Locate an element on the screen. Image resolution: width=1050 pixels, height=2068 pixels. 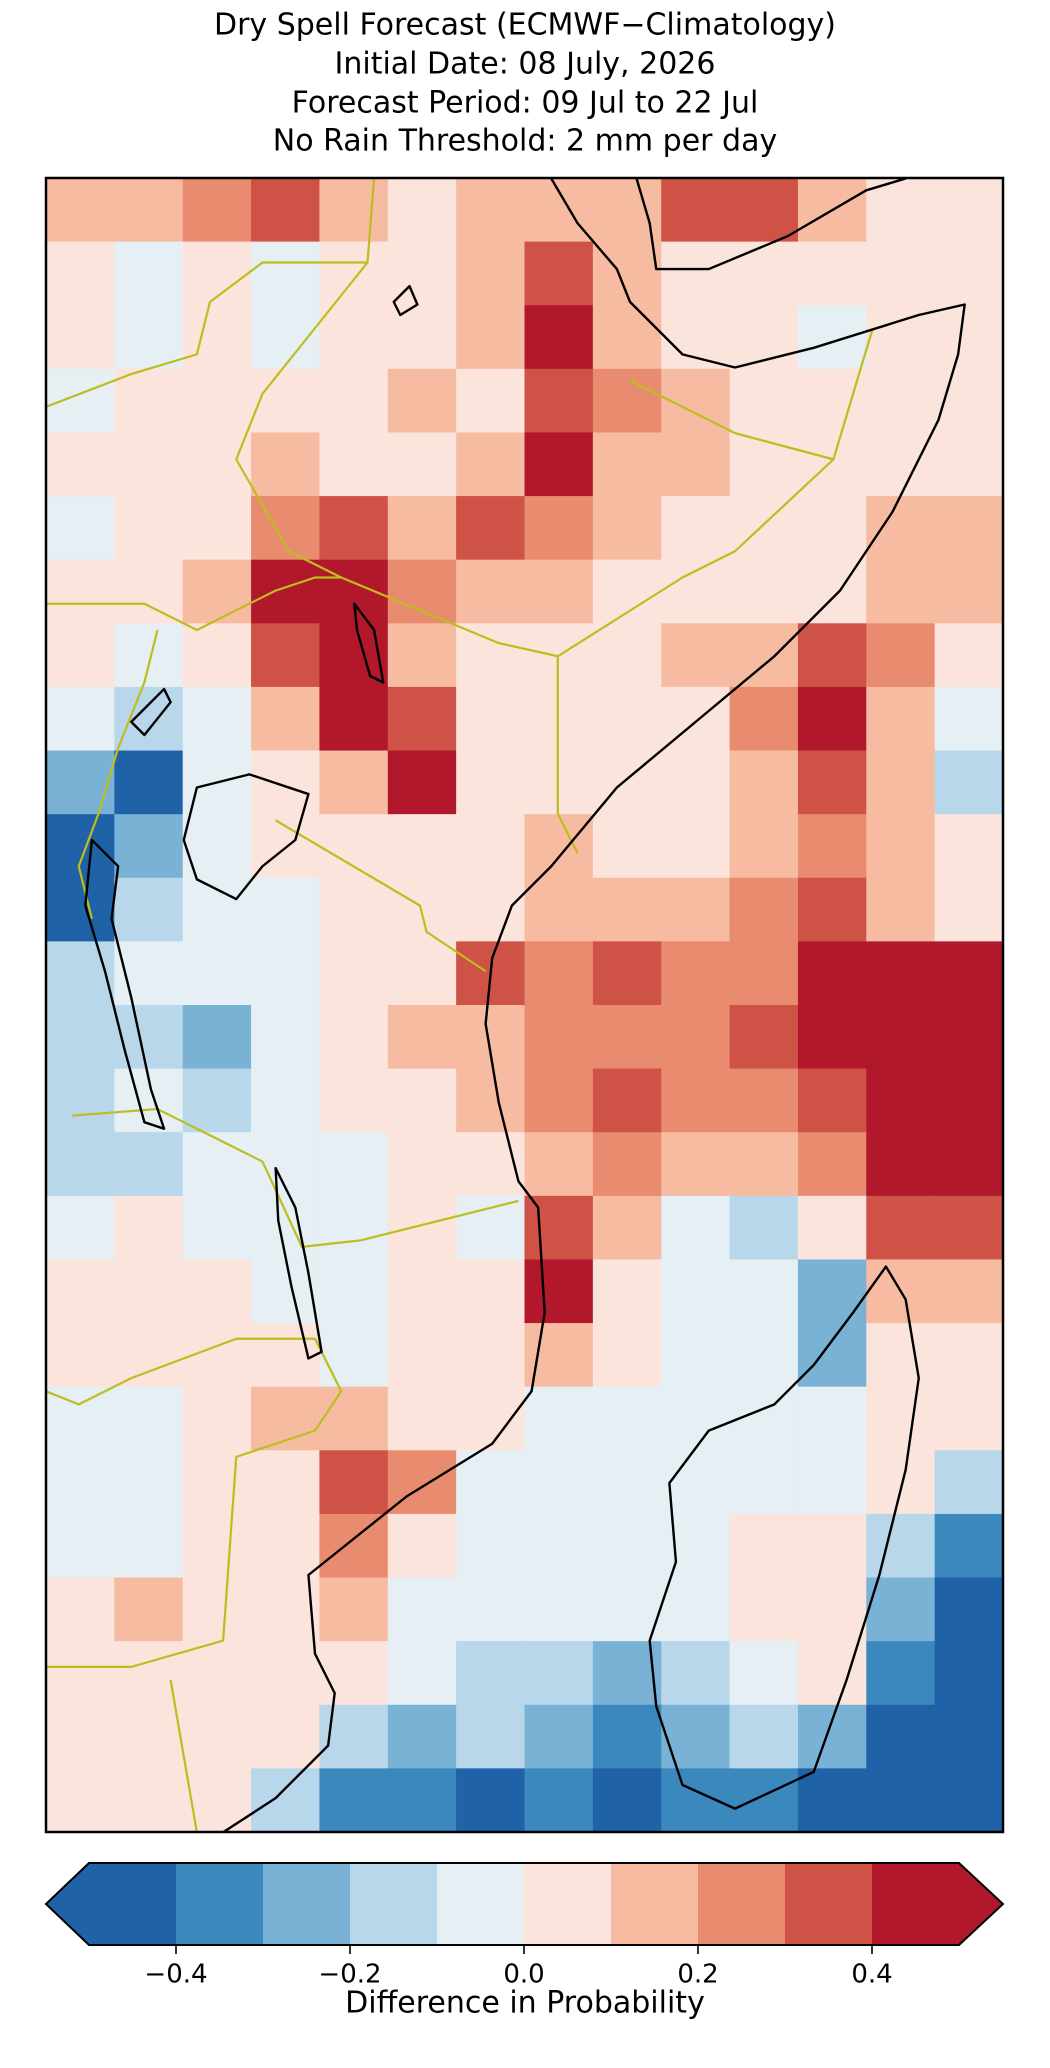
border is located at coordinates (118, 774).